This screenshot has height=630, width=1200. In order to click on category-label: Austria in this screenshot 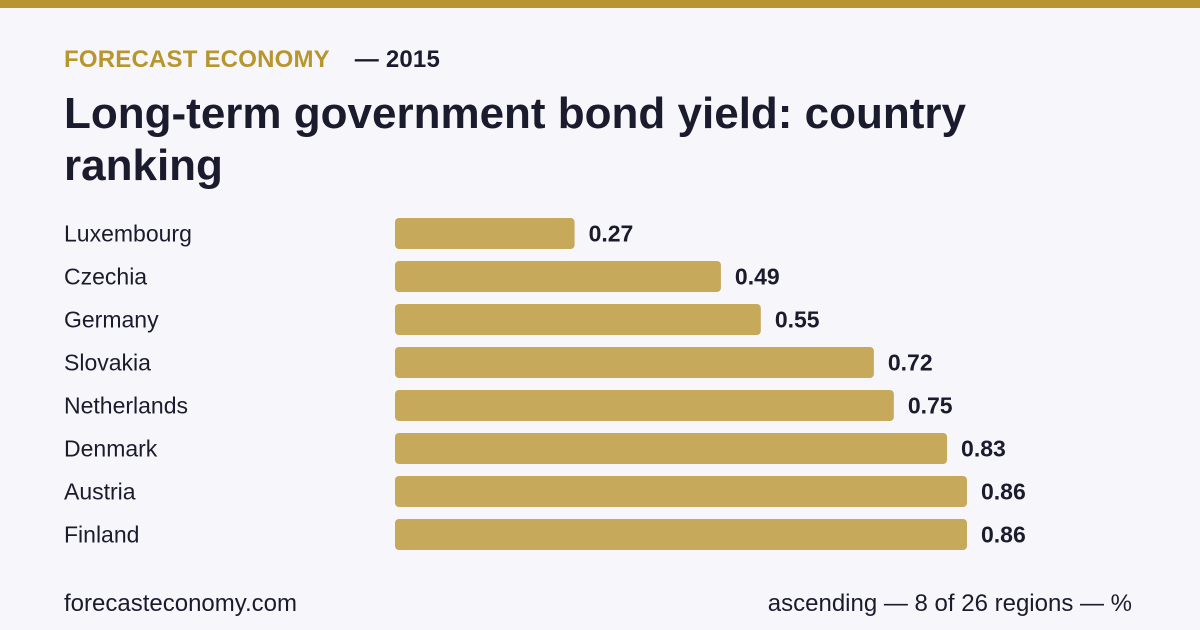, I will do `click(100, 492)`.